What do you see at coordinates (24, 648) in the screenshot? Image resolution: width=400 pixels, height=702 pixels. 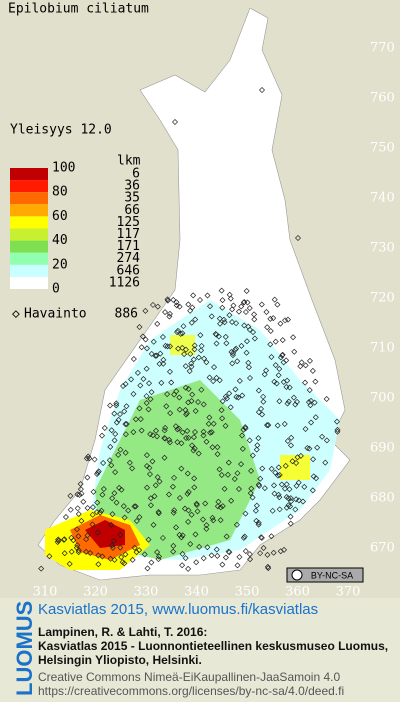 I see `logo: LUOMUS` at bounding box center [24, 648].